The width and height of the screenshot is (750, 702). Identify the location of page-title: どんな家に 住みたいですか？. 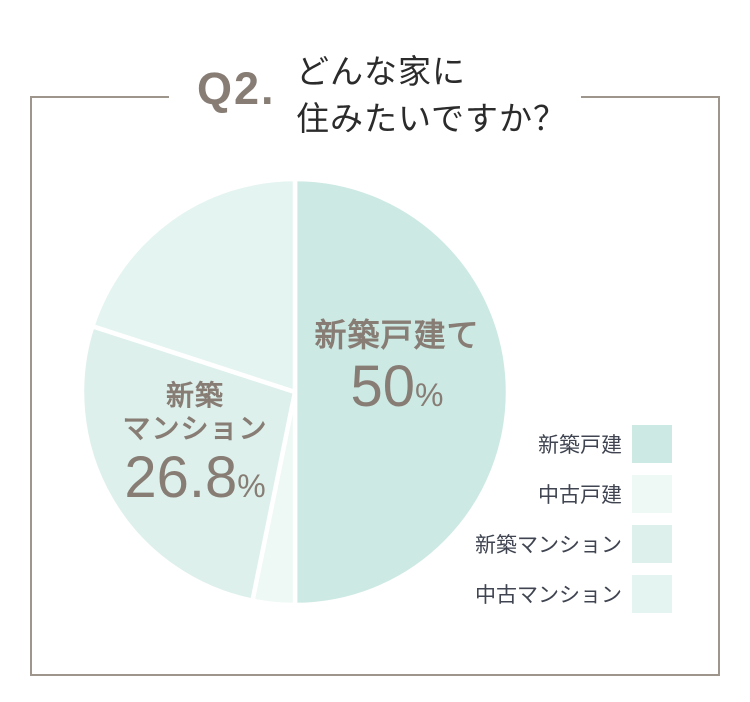
(431, 95).